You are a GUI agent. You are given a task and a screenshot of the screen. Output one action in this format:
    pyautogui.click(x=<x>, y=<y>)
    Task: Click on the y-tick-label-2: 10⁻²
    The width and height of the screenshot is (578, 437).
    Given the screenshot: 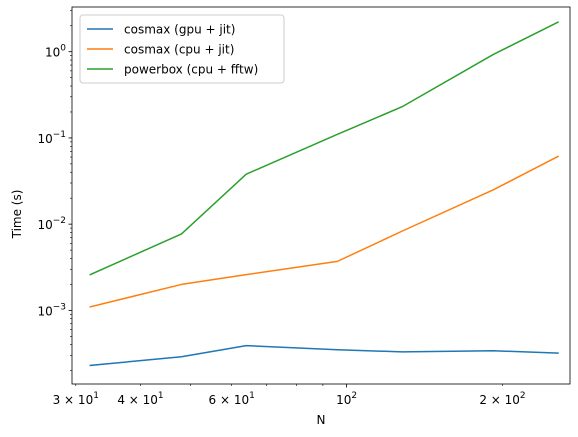 What is the action you would take?
    pyautogui.click(x=51, y=224)
    